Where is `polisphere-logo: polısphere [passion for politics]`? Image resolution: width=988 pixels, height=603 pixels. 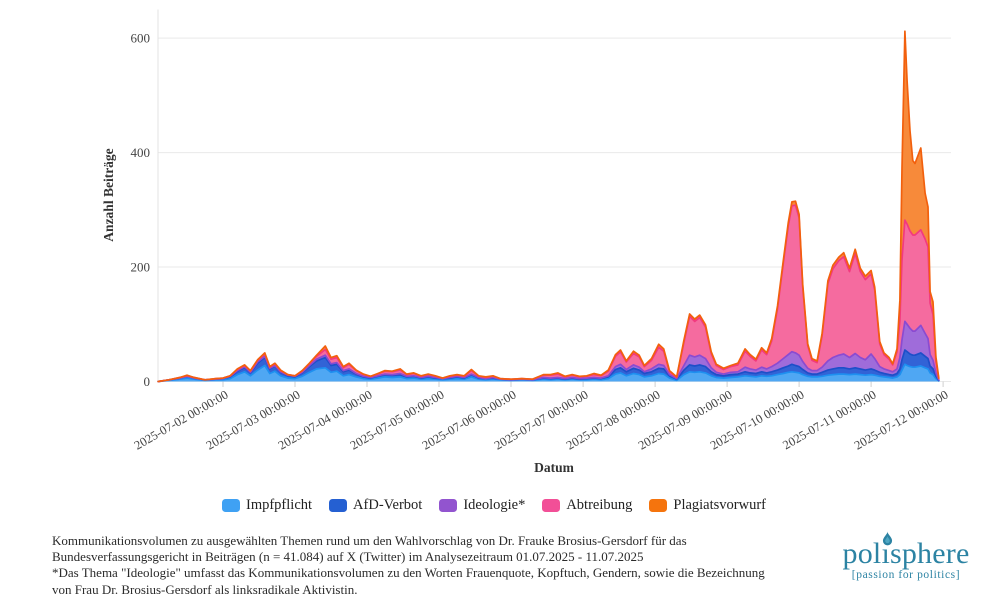 polisphere-logo: polısphere [passion for politics] is located at coordinates (906, 556).